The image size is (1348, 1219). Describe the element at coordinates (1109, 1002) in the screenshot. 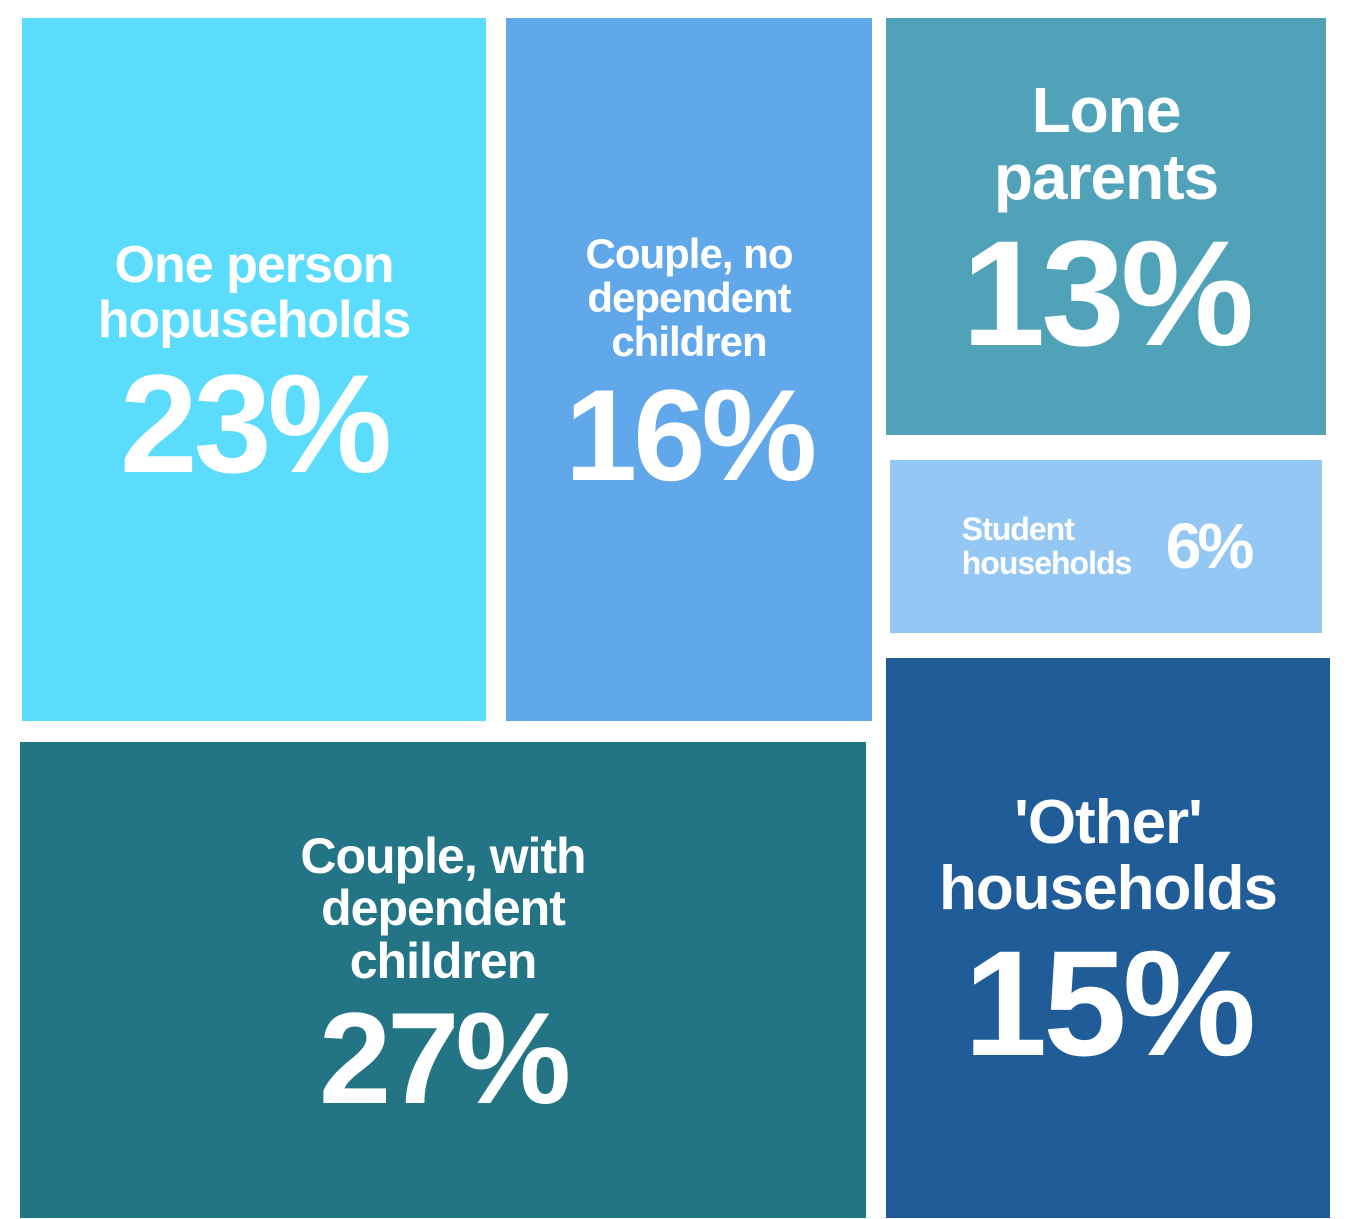

I see `tile-value: 15%` at that location.